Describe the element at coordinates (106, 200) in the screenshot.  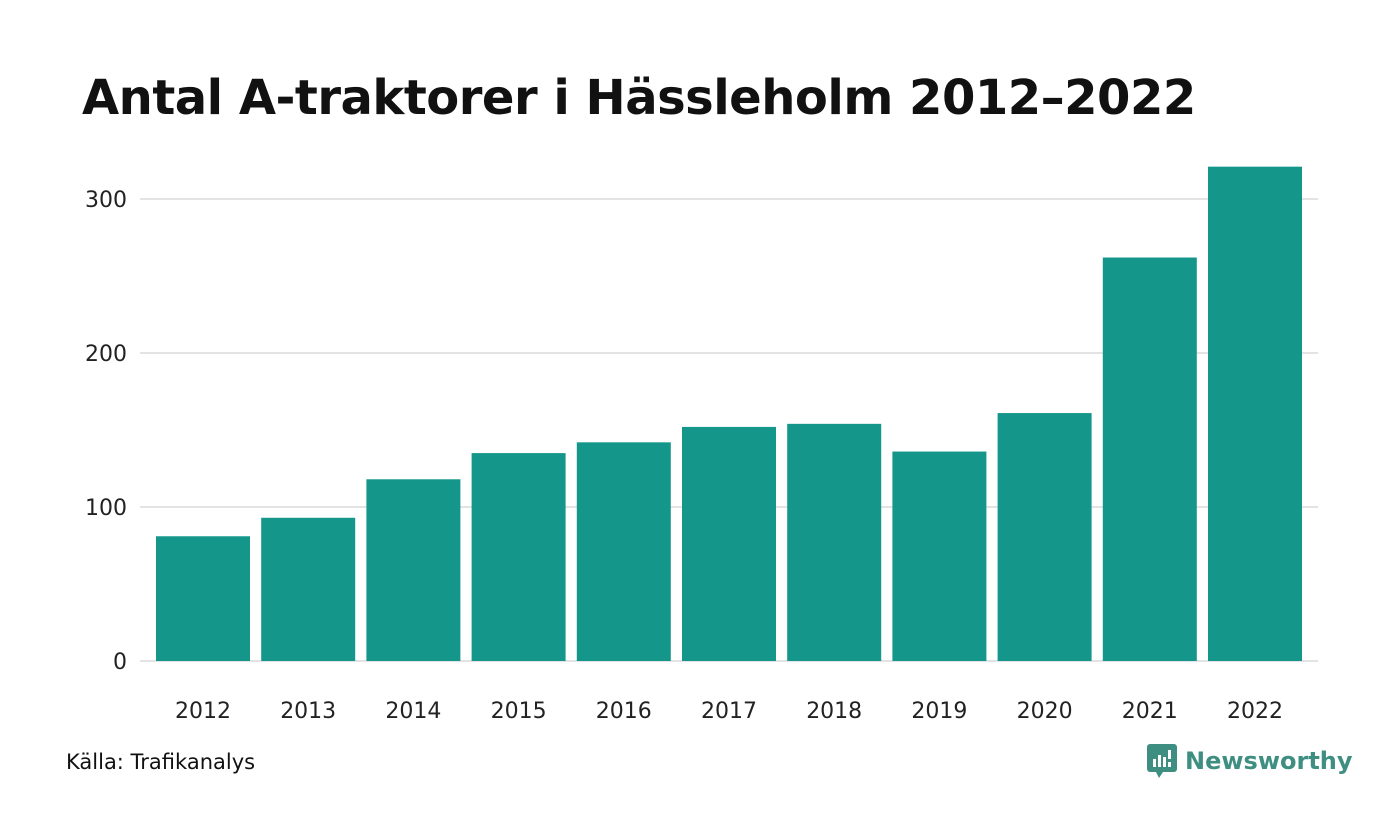
I see `y-tick-label: 300` at that location.